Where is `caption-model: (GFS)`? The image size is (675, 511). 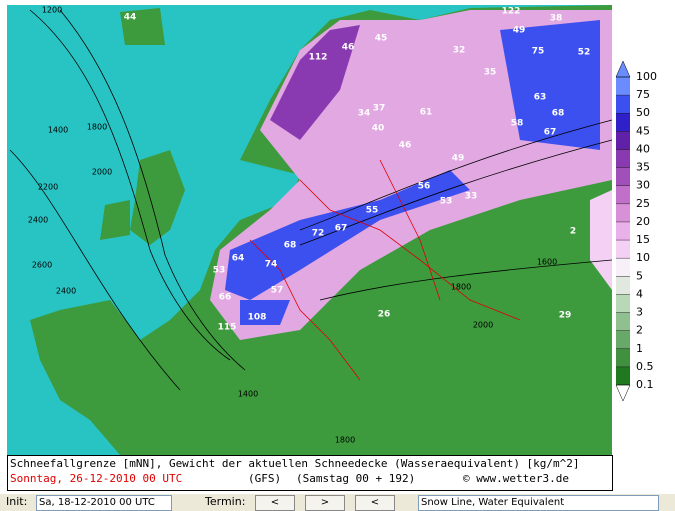 caption-model: (GFS) is located at coordinates (265, 478).